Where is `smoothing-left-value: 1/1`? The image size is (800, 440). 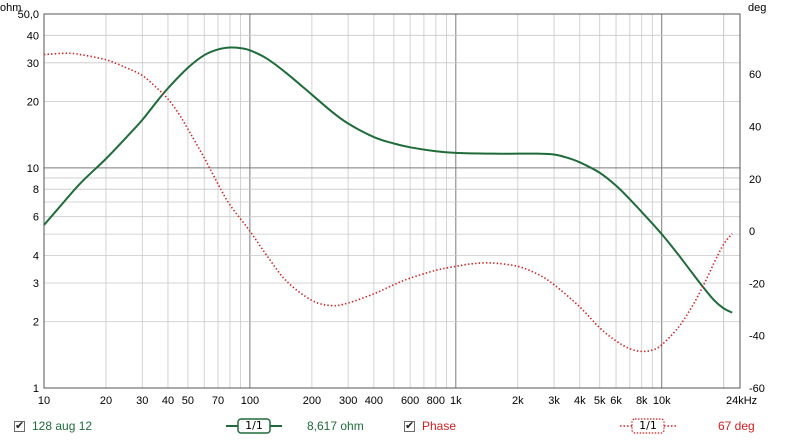
smoothing-left-value: 1/1 is located at coordinates (254, 425).